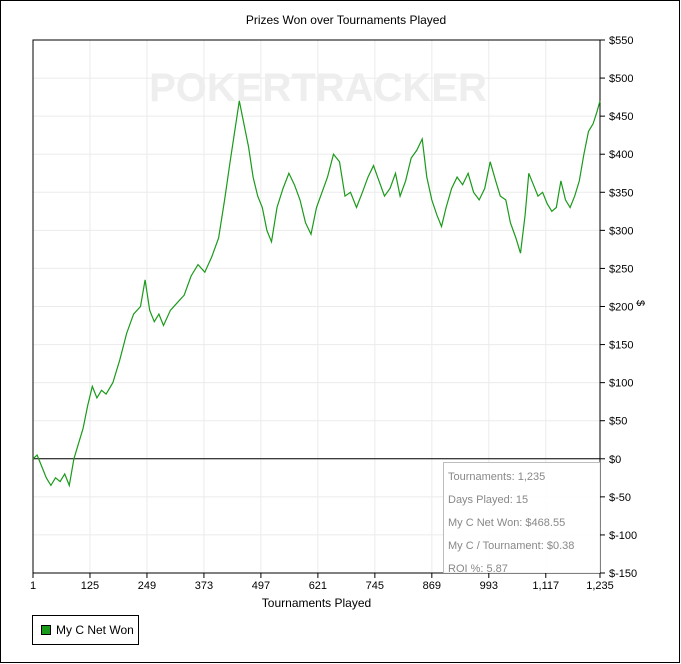 This screenshot has height=664, width=681. What do you see at coordinates (147, 586) in the screenshot?
I see `x-tick-label: 249` at bounding box center [147, 586].